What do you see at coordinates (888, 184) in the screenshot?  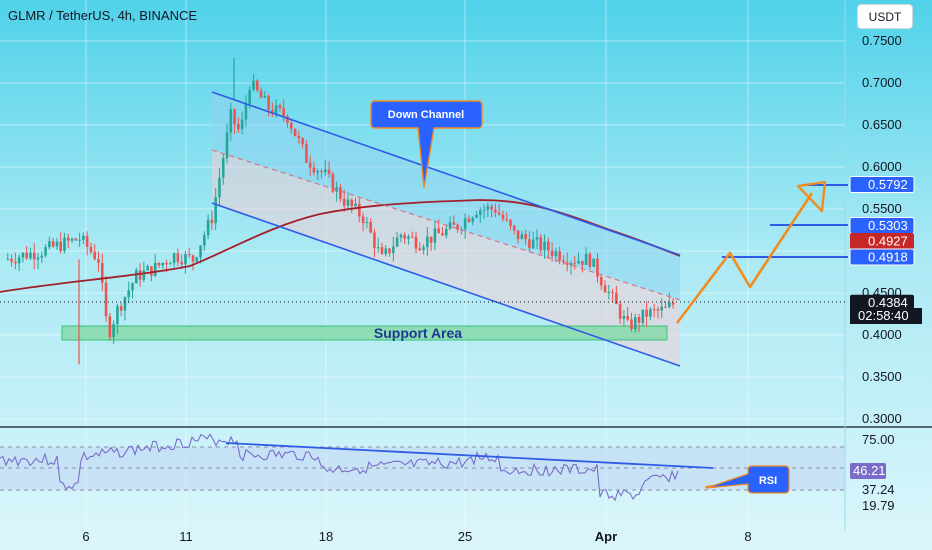 I see `price-tag-text: 0.5792` at bounding box center [888, 184].